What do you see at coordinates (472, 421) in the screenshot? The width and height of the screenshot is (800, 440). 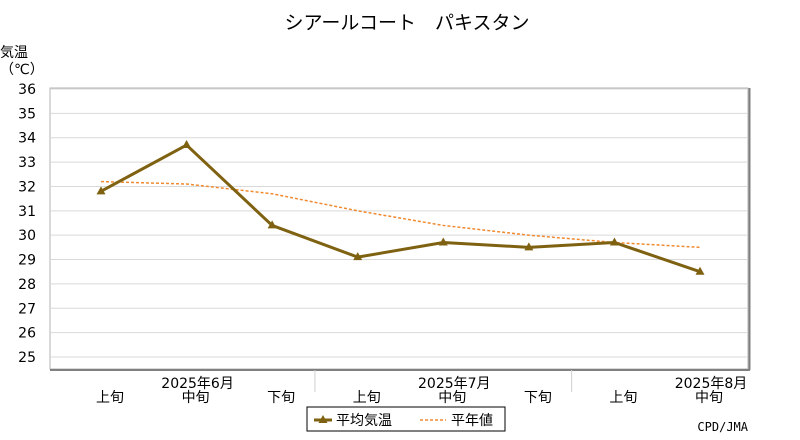 I see `legend-label-normal: 平年値` at bounding box center [472, 421].